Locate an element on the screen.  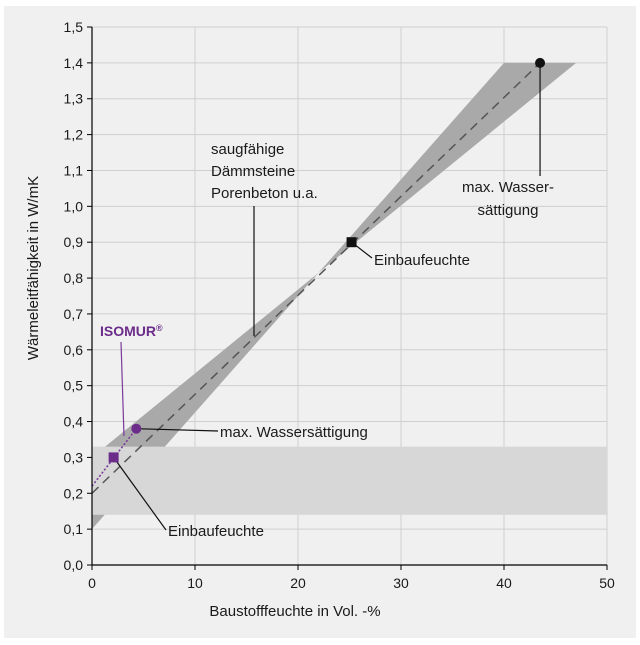
y-tick-label: 1,2 is located at coordinates (74, 135).